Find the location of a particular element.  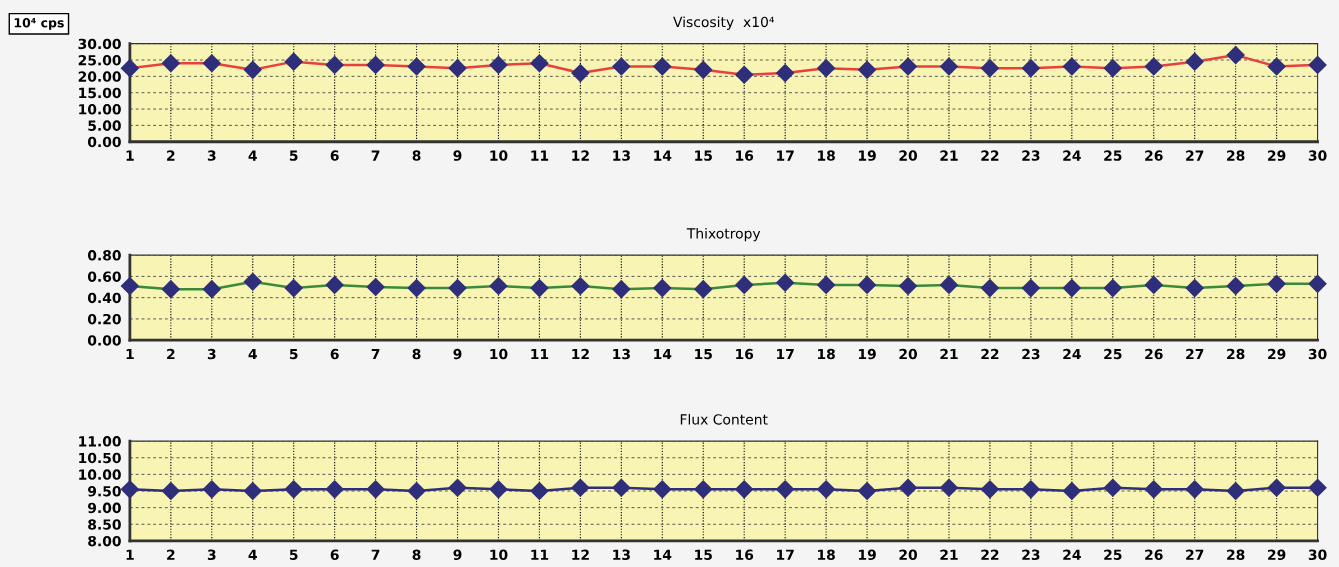

y-tick-label: 15.00 is located at coordinates (100, 93).